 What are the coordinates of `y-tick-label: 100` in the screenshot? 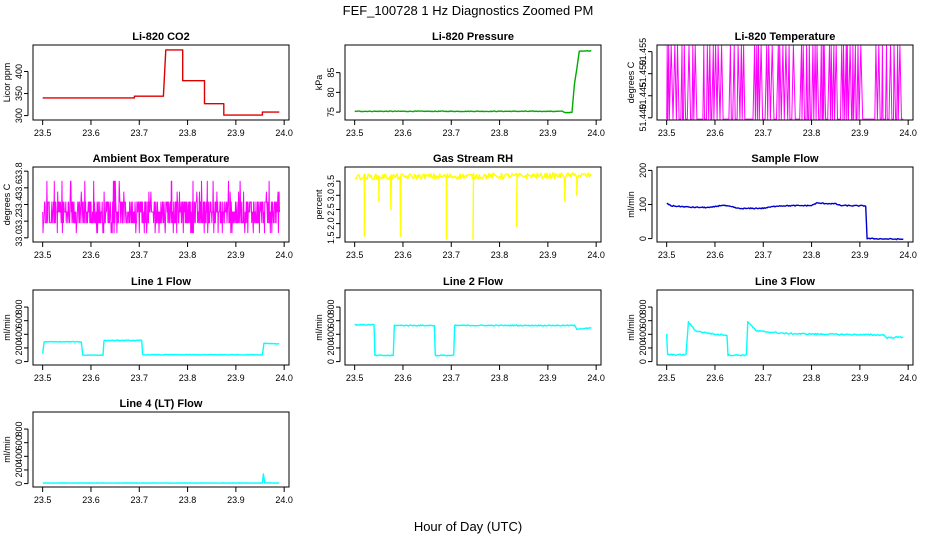 It's located at (643, 204).